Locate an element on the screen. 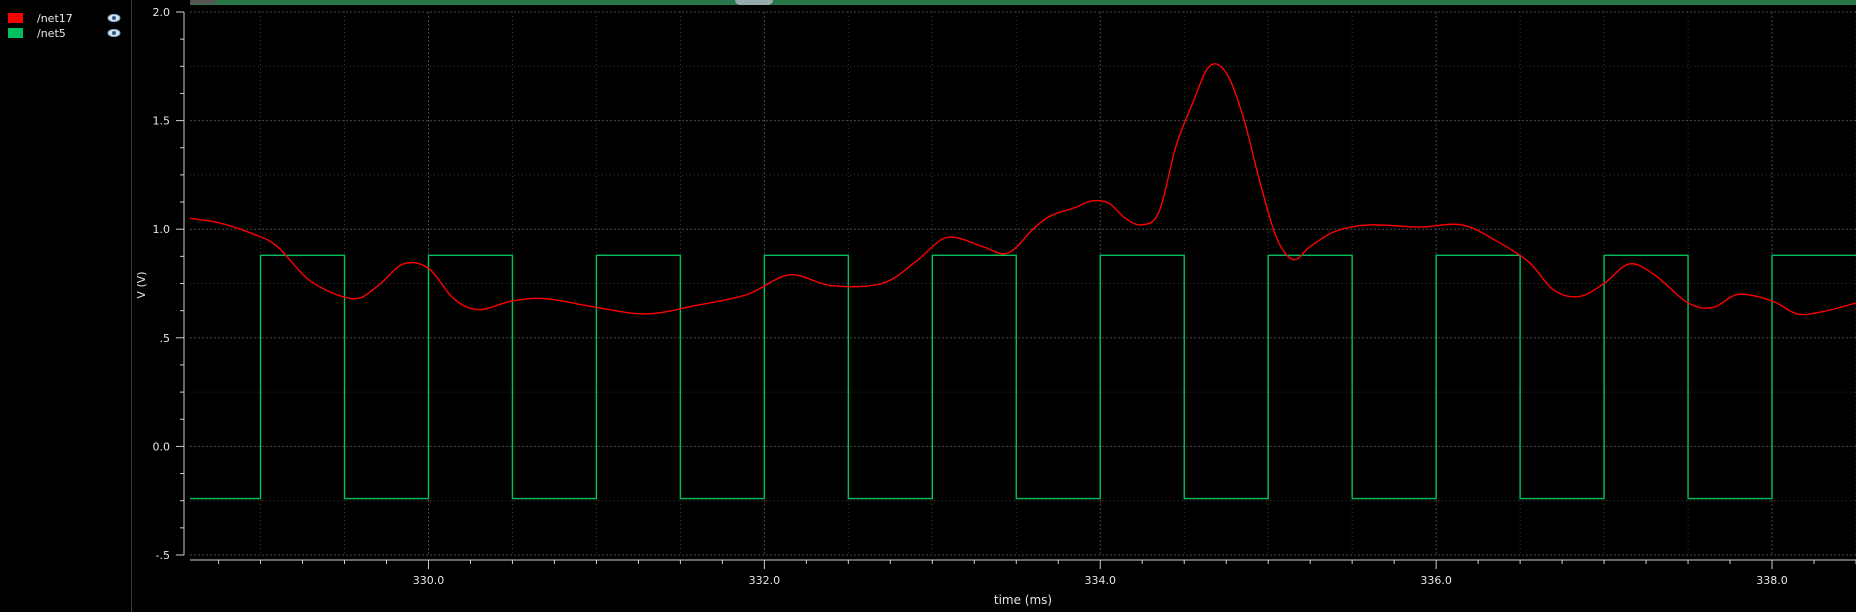  x-tick-labels: 330.0 332.0 334.0 336.0 338.0 is located at coordinates (1100, 580).